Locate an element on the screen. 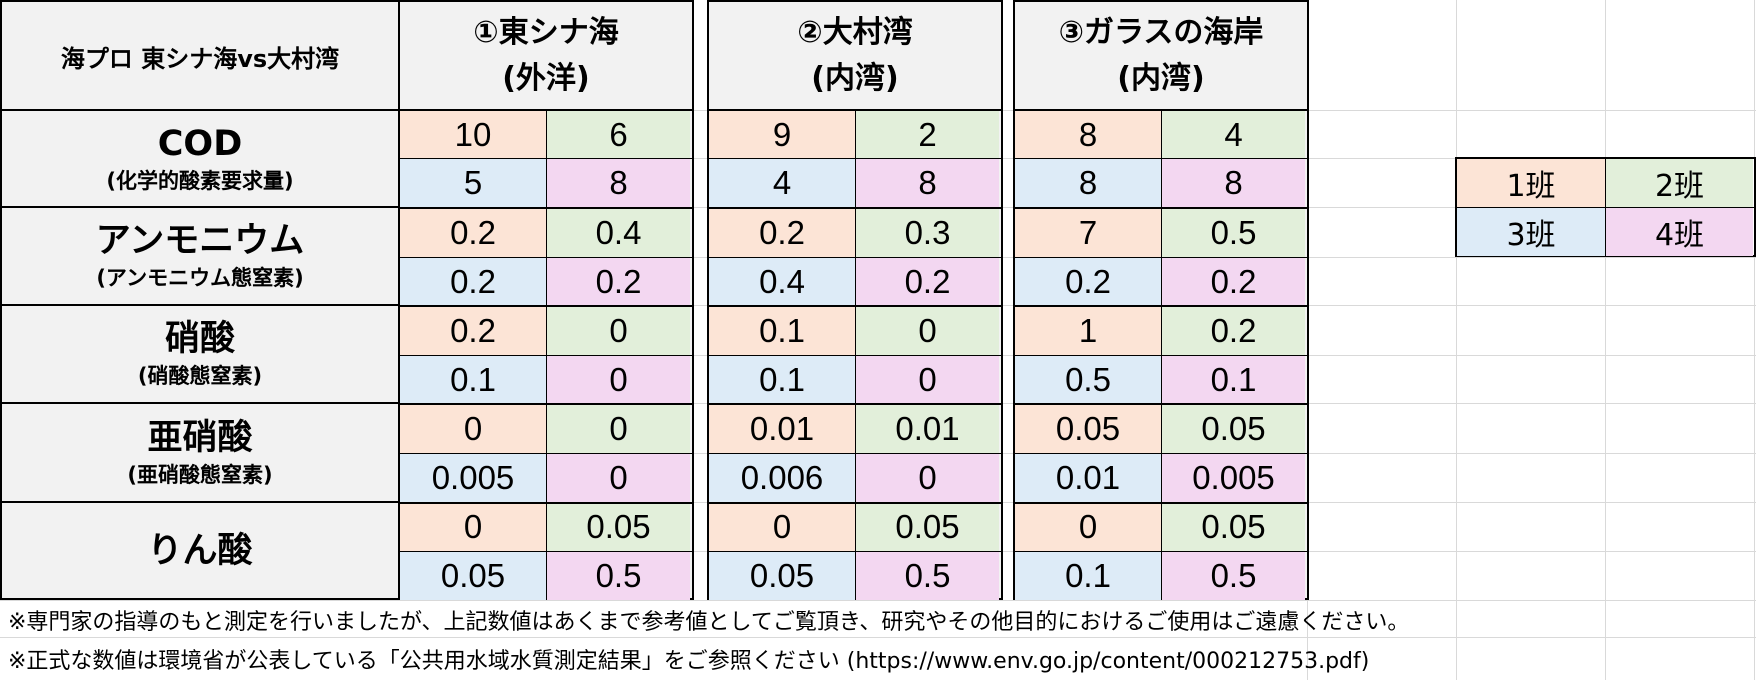 This screenshot has height=680, width=1756. row-label: 亜硝酸 (亜硝酸態窒素) is located at coordinates (200, 452).